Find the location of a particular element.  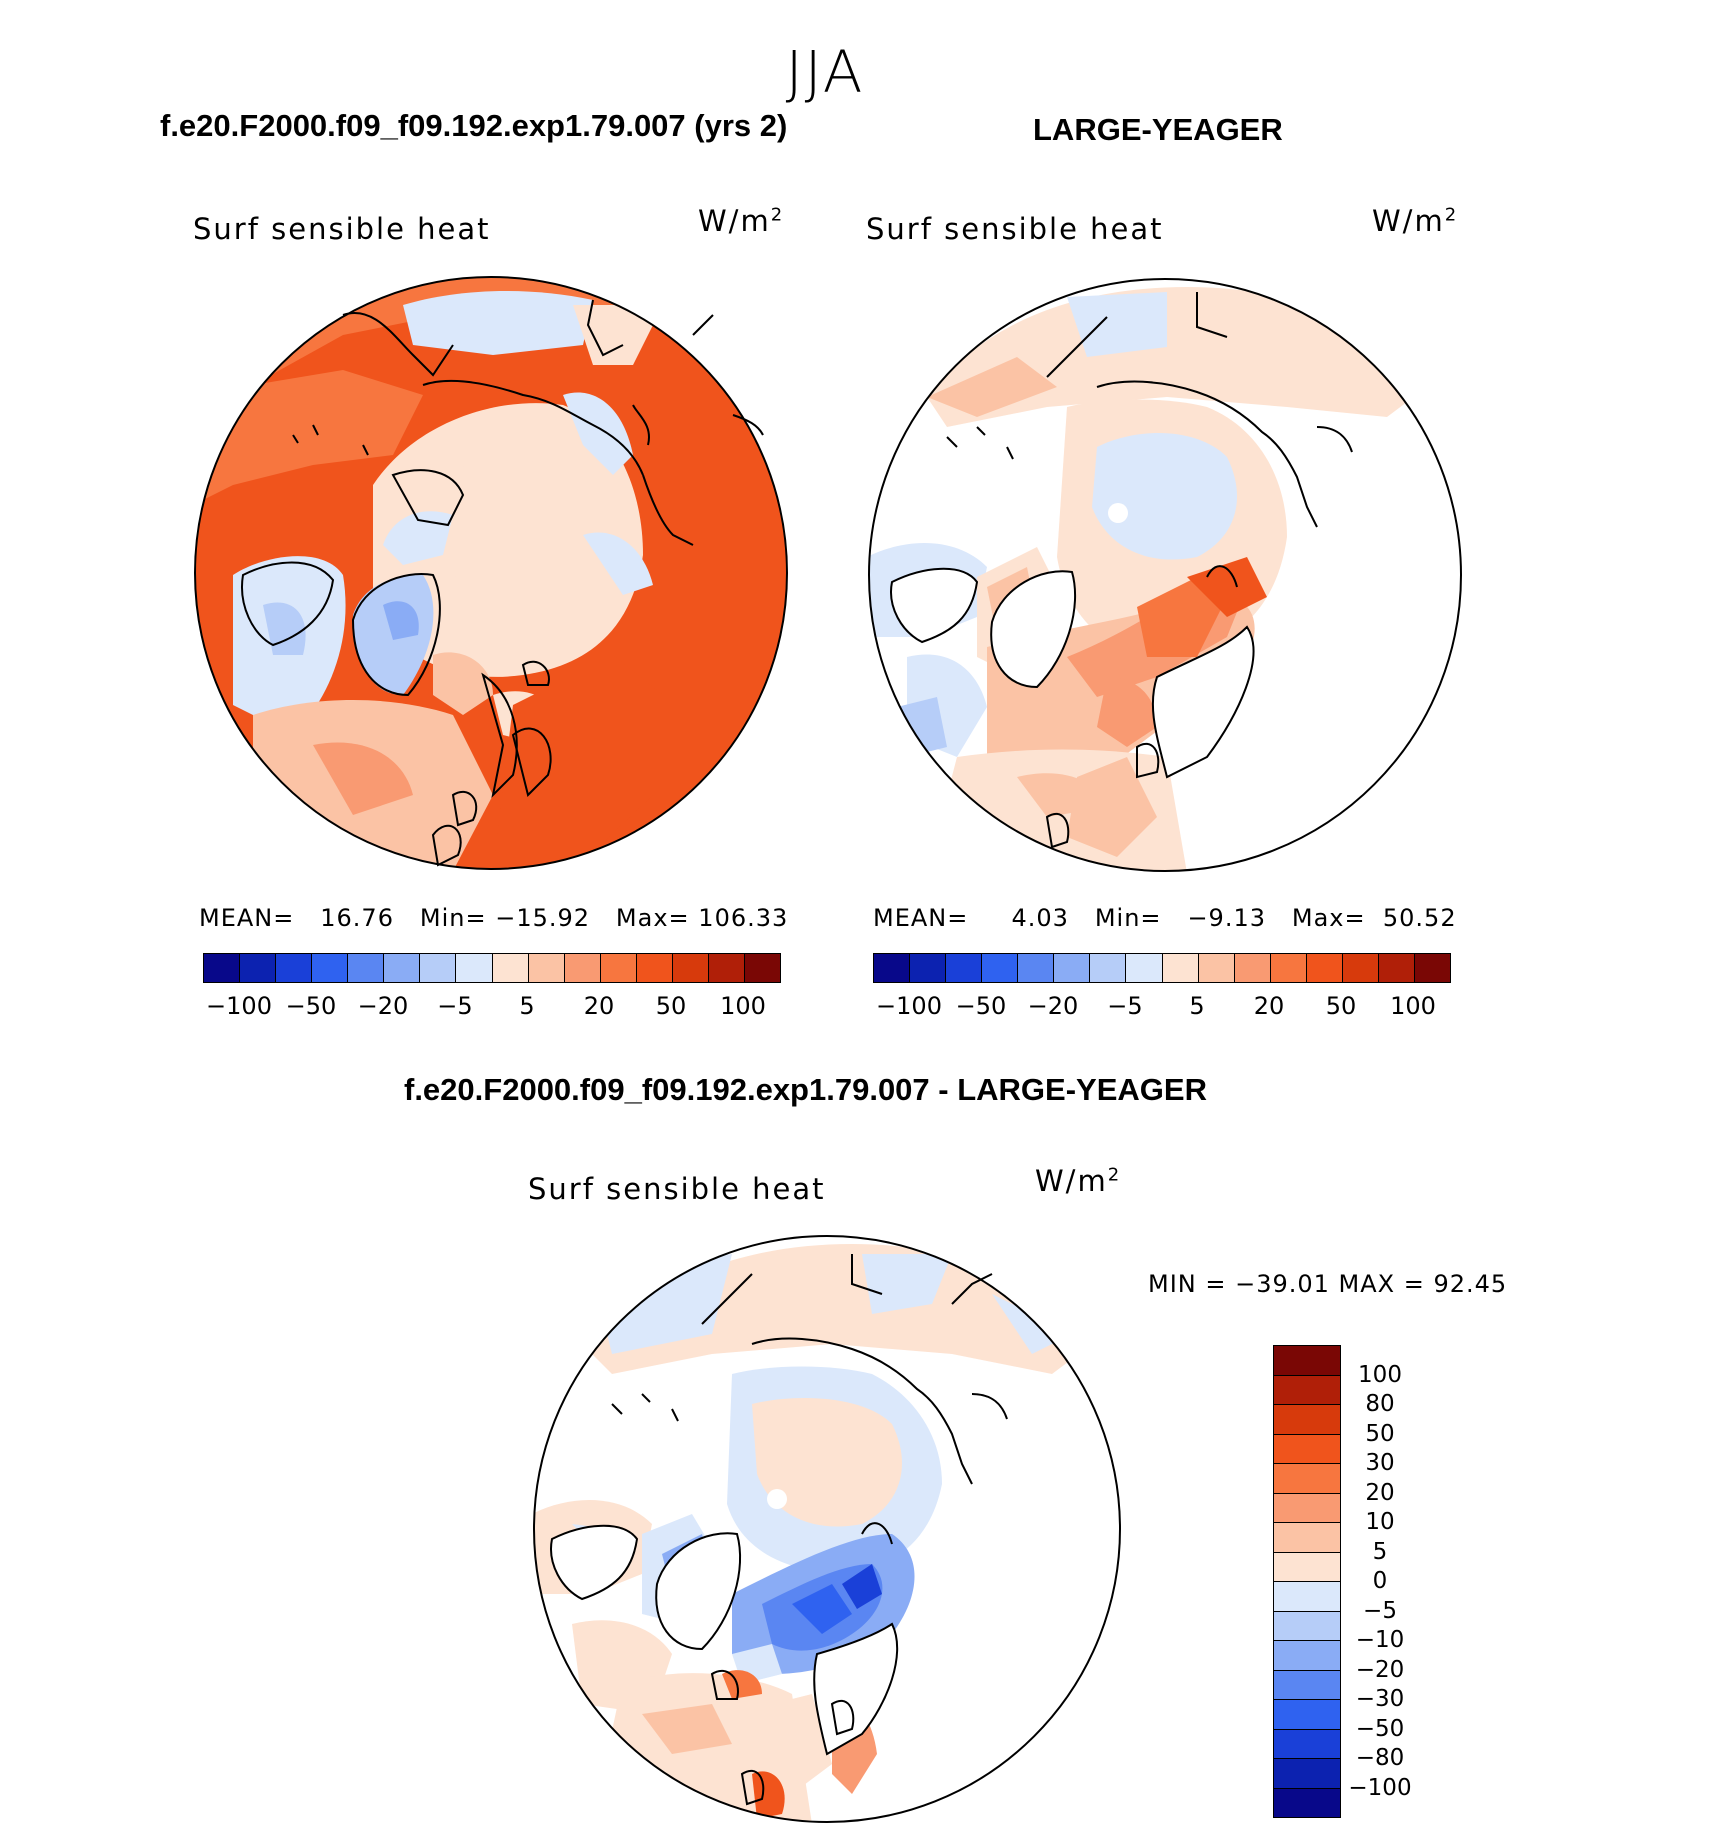

colorbar-tick-label: −10 is located at coordinates (1380, 1640).